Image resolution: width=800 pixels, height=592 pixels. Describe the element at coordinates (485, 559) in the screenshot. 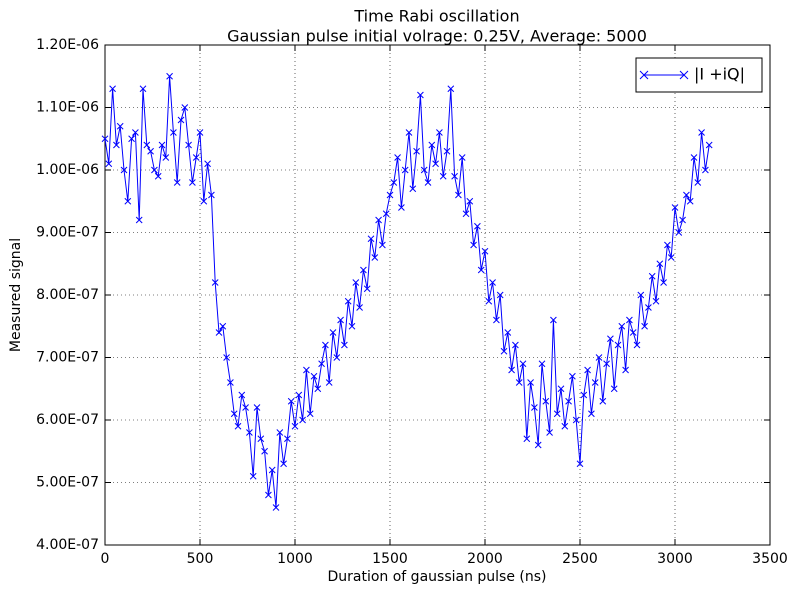

I see `x-tick-label: 2000` at that location.